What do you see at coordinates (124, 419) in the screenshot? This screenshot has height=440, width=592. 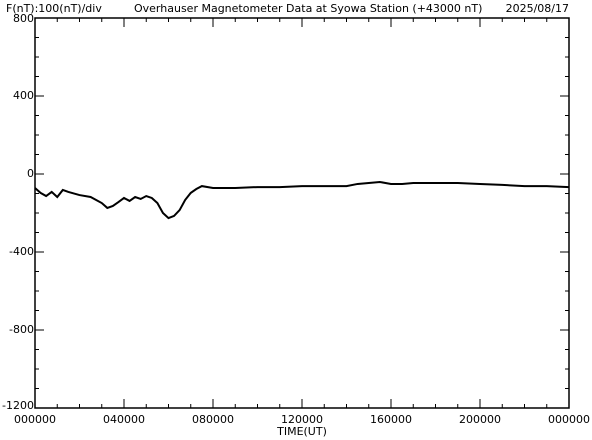 I see `x-tick-label: 040000` at bounding box center [124, 419].